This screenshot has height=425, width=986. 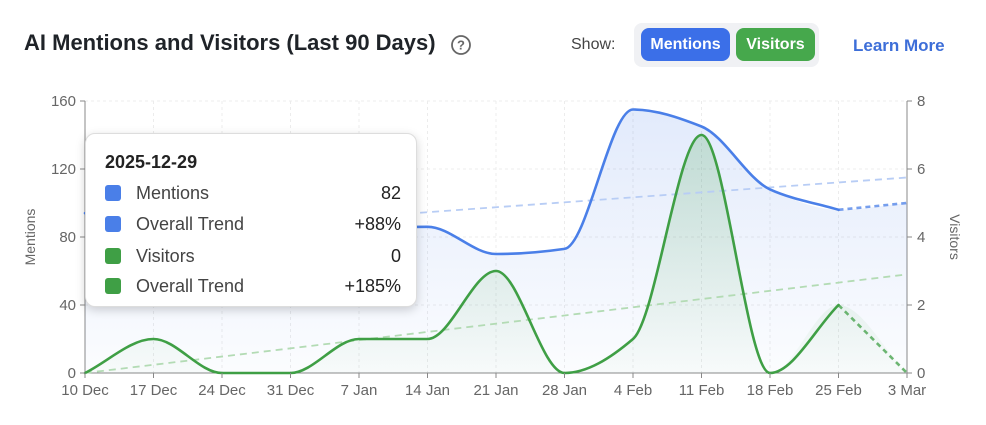 What do you see at coordinates (173, 193) in the screenshot?
I see `tooltip-label: Mentions` at bounding box center [173, 193].